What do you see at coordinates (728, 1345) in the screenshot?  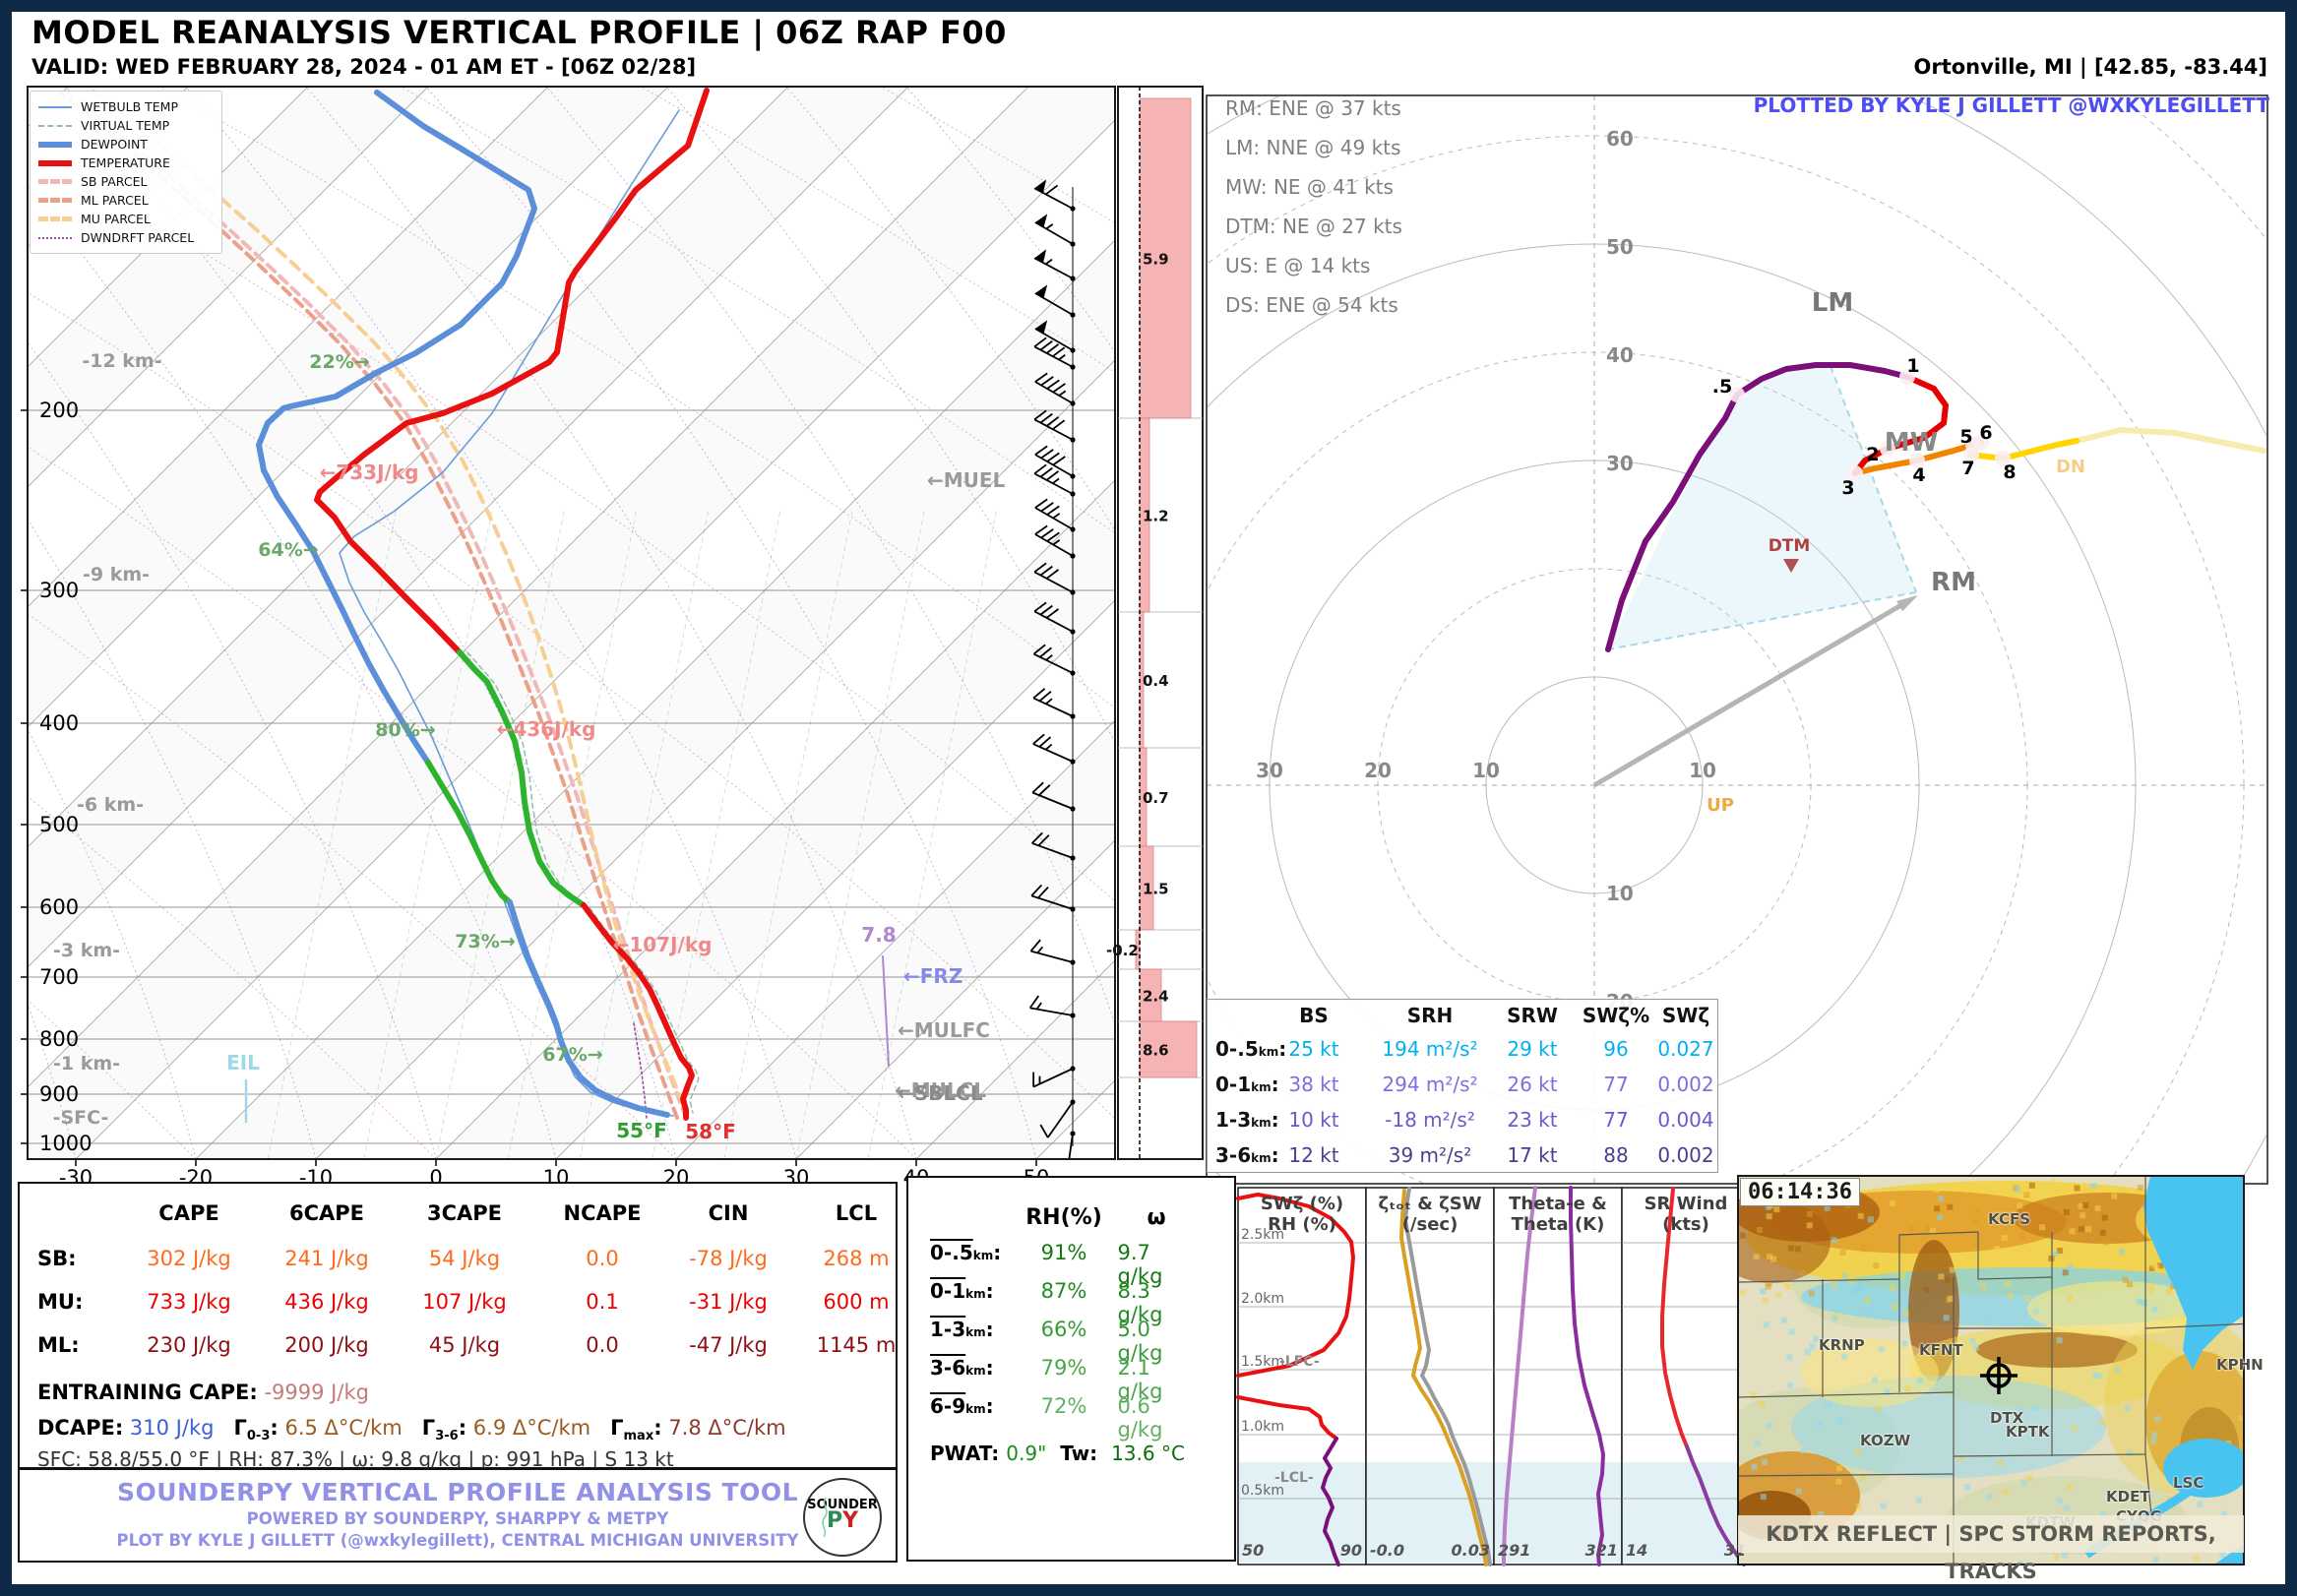 I see `stats-value: -47 J/kg` at bounding box center [728, 1345].